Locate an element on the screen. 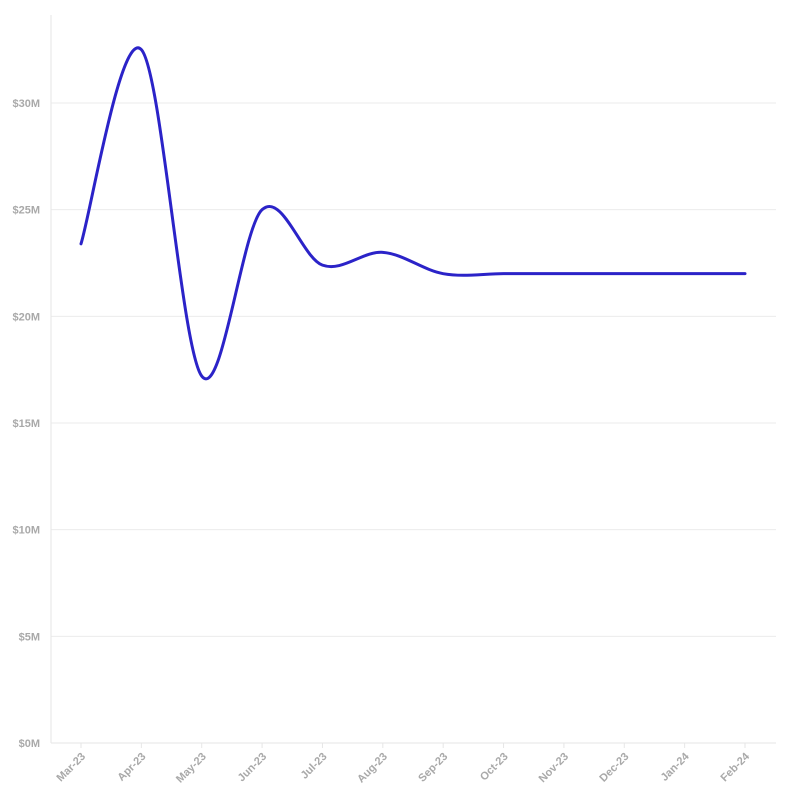 The height and width of the screenshot is (801, 796). x-tick-label: Feb-24 is located at coordinates (736, 767).